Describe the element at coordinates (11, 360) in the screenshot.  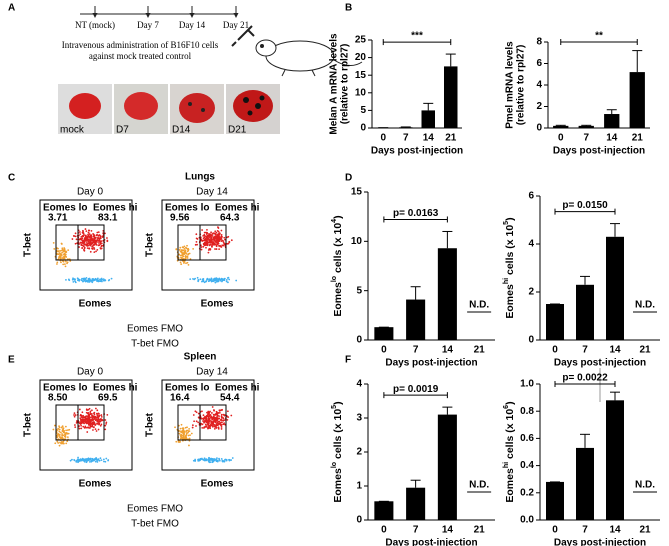
I see `panel-letter: E` at that location.